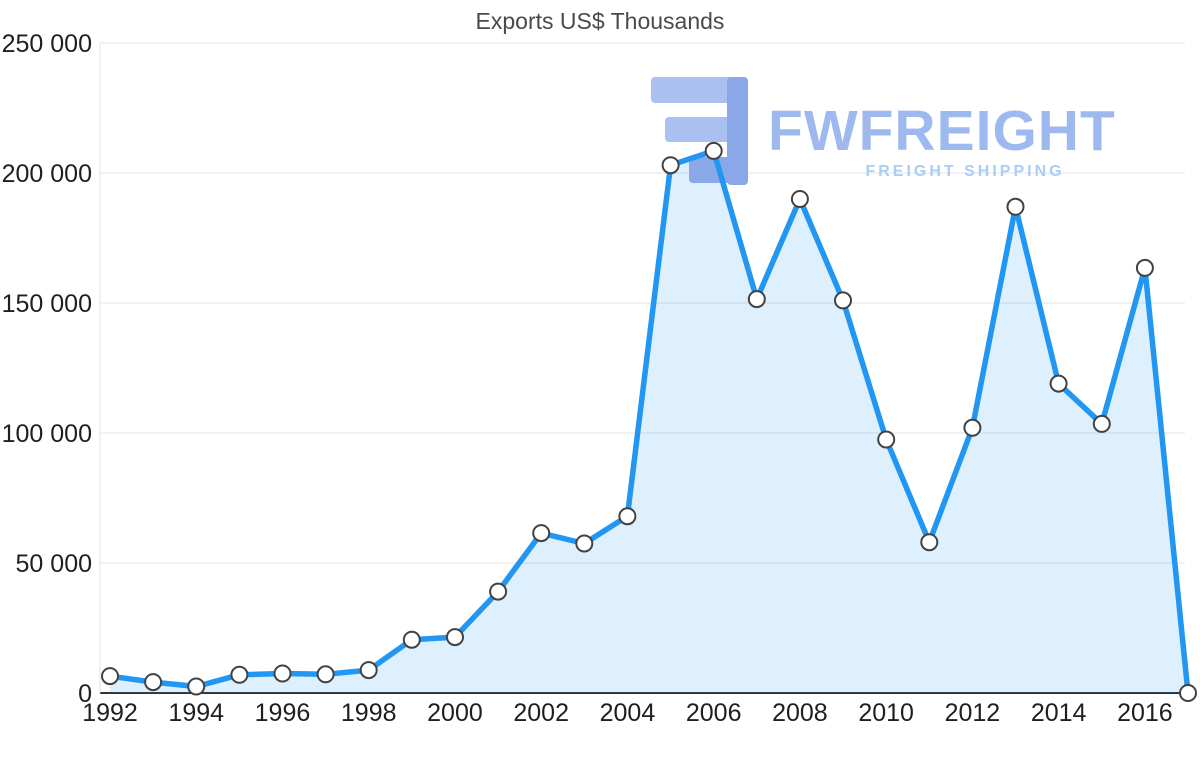  I want to click on brand-tagline: FREIGHT SHIPPING, so click(964, 171).